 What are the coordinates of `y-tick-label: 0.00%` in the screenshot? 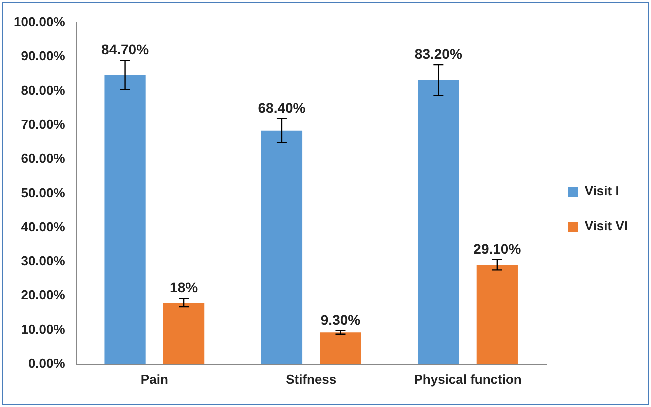 It's located at (47, 363).